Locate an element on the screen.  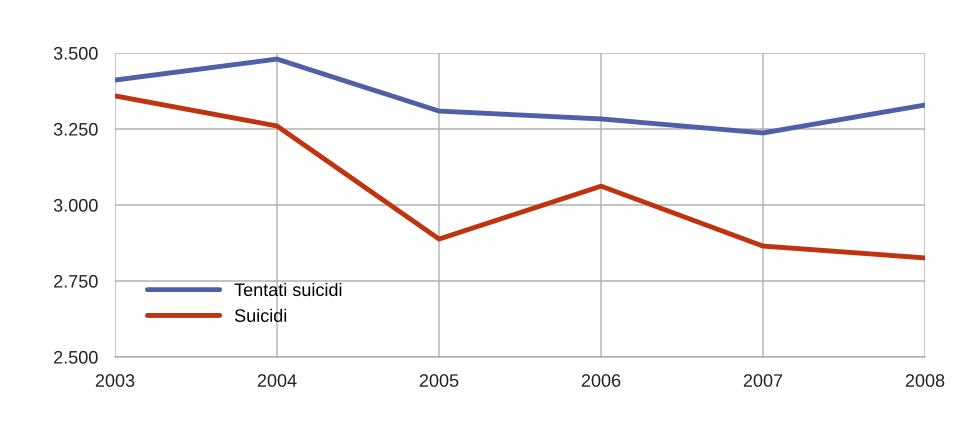
x-tick-label: 2006 is located at coordinates (601, 380).